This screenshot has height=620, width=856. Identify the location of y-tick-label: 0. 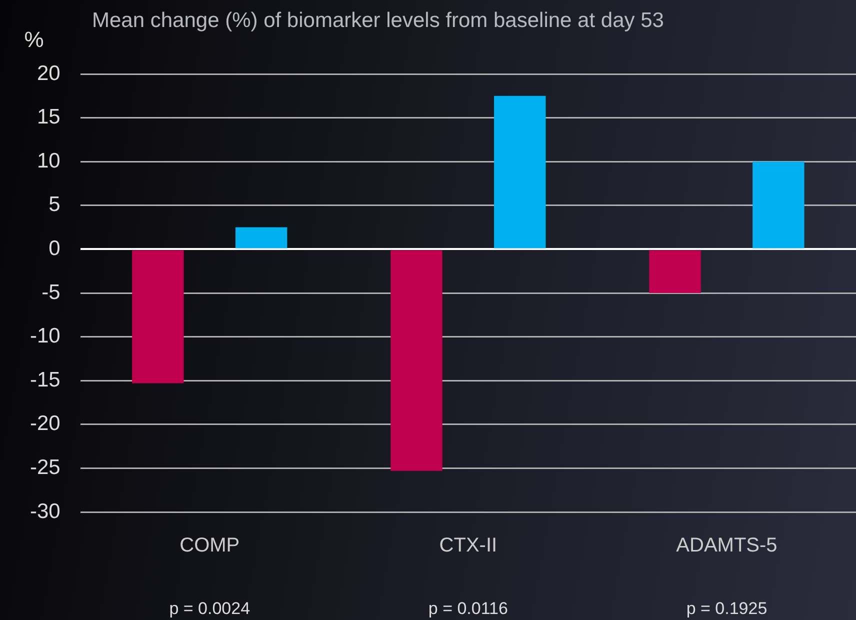
(54, 248).